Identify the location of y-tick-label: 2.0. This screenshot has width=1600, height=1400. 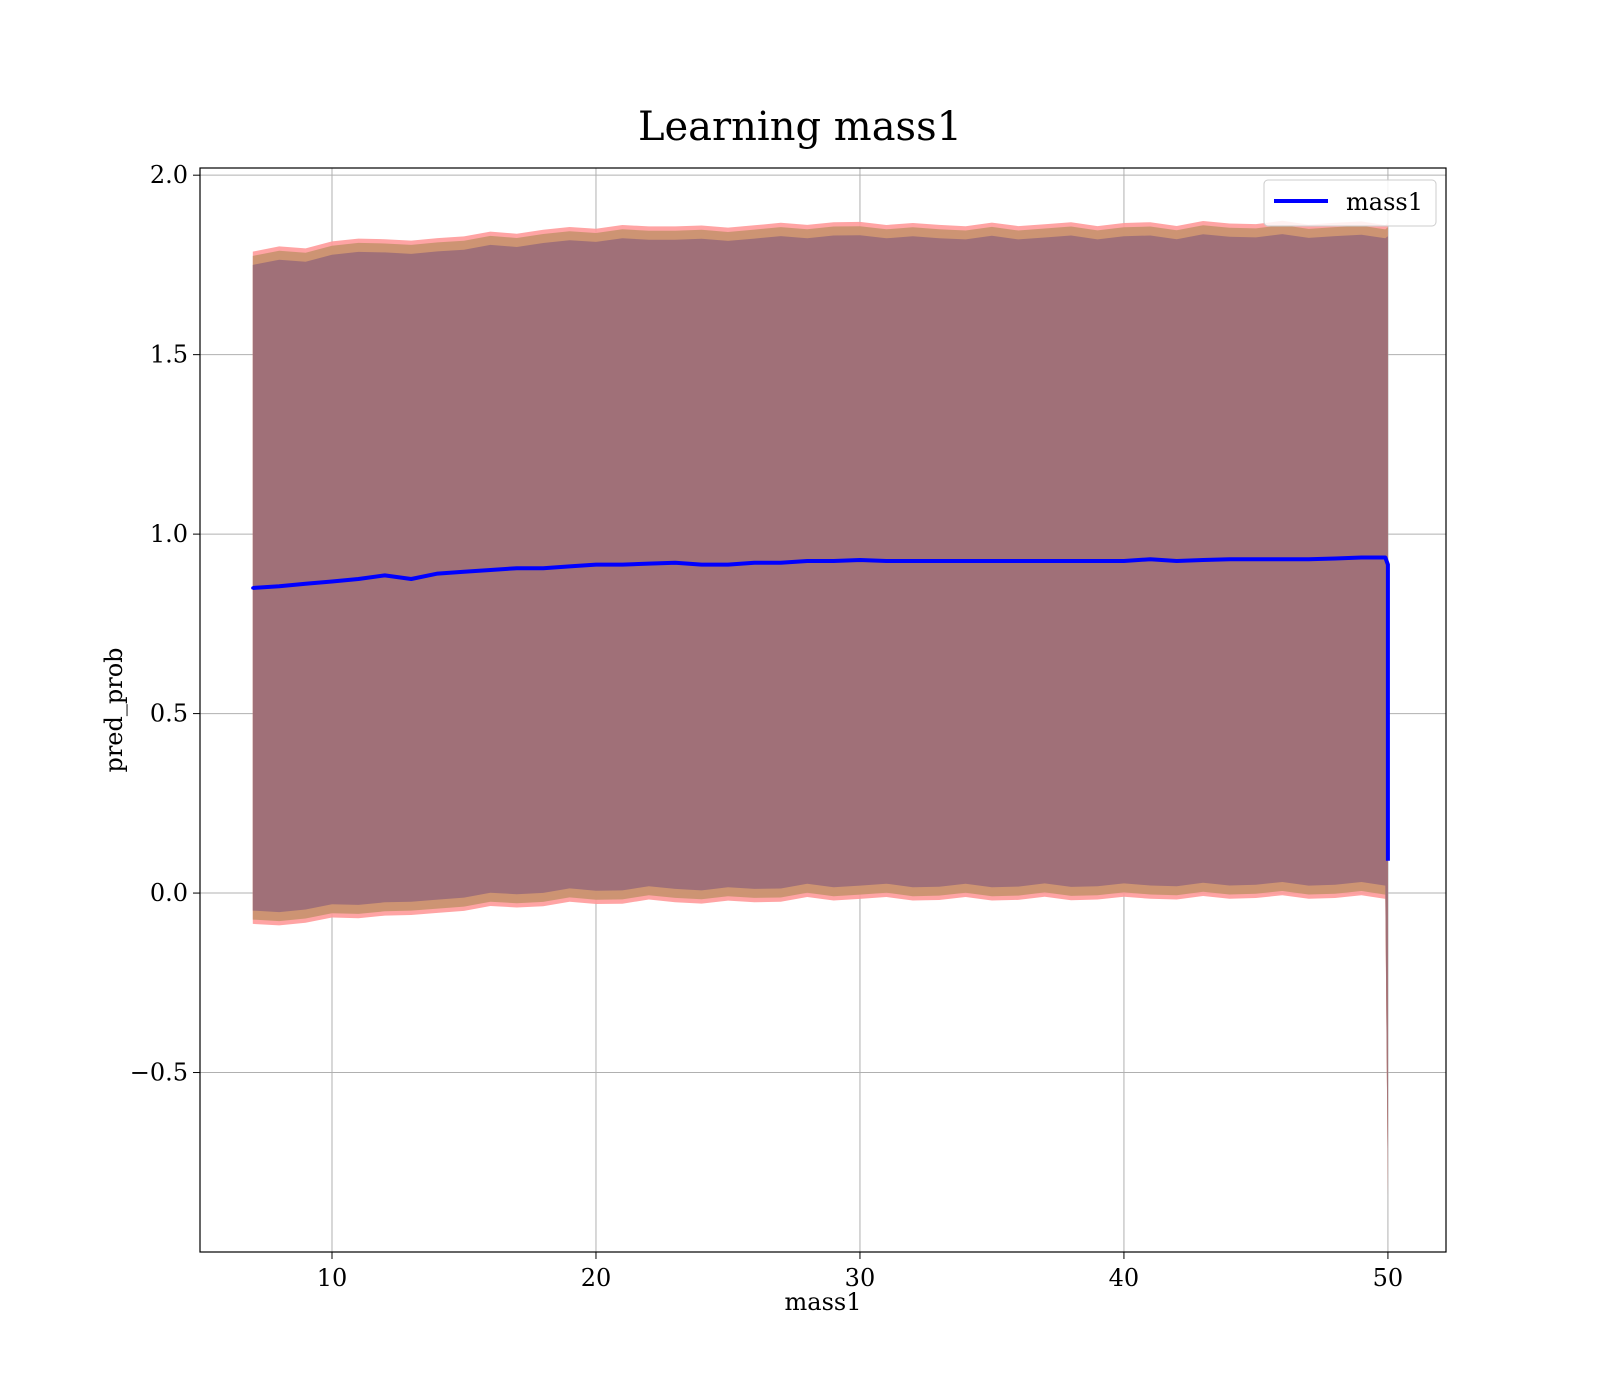
(169, 175).